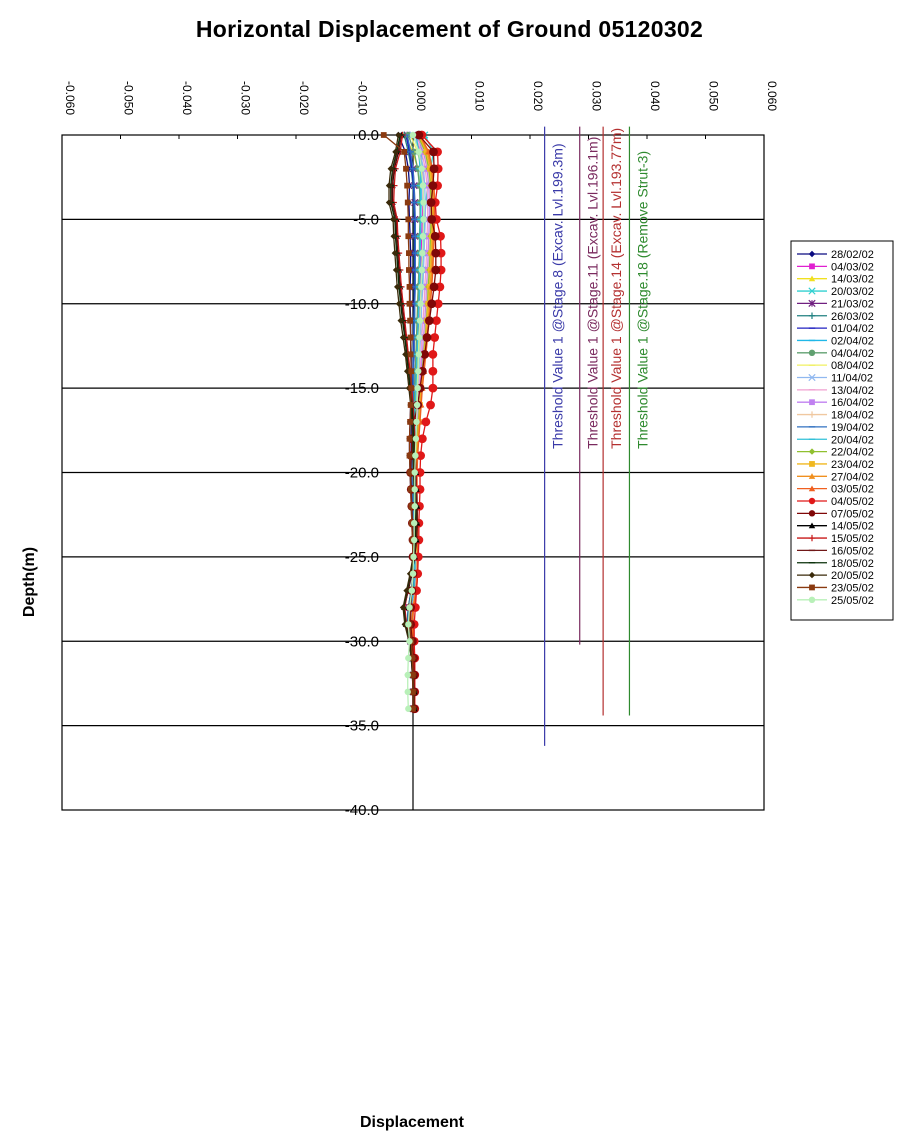 The width and height of the screenshot is (899, 1141). Describe the element at coordinates (852, 280) in the screenshot. I see `legend-label: 14/03/02` at that location.